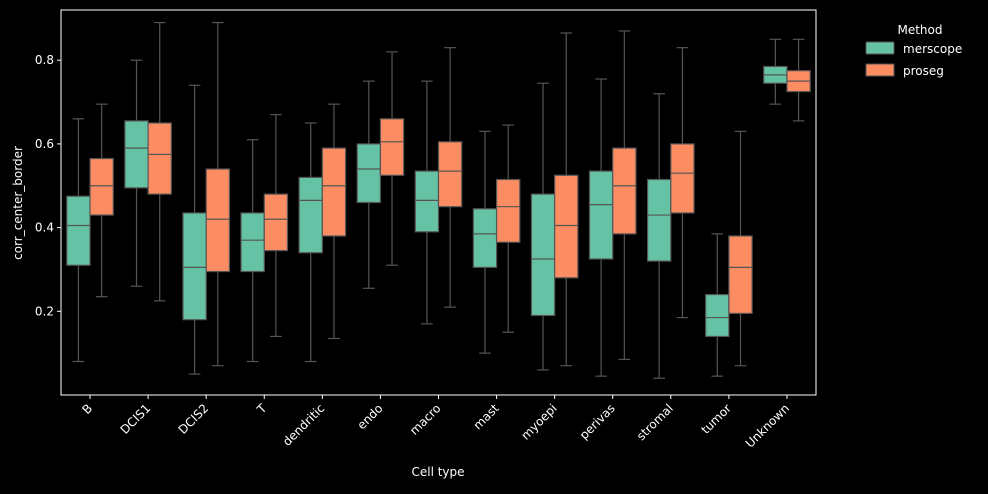  Describe the element at coordinates (923, 71) in the screenshot. I see `legend-label-proseg: proseg` at that location.